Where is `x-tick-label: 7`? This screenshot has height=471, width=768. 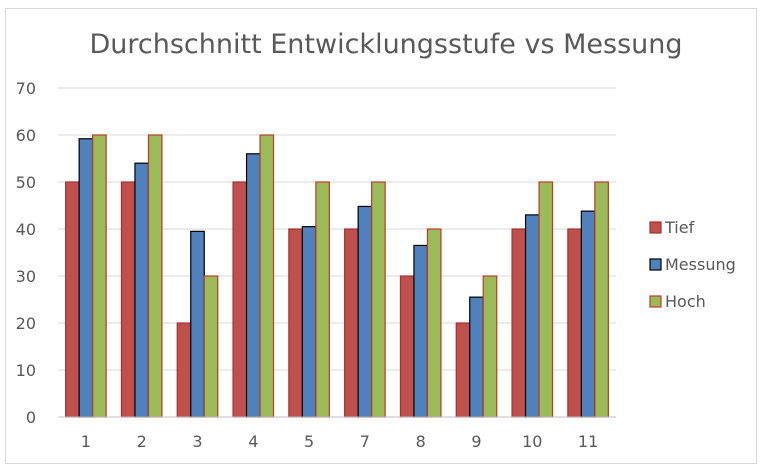 x-tick-label: 7 is located at coordinates (365, 441).